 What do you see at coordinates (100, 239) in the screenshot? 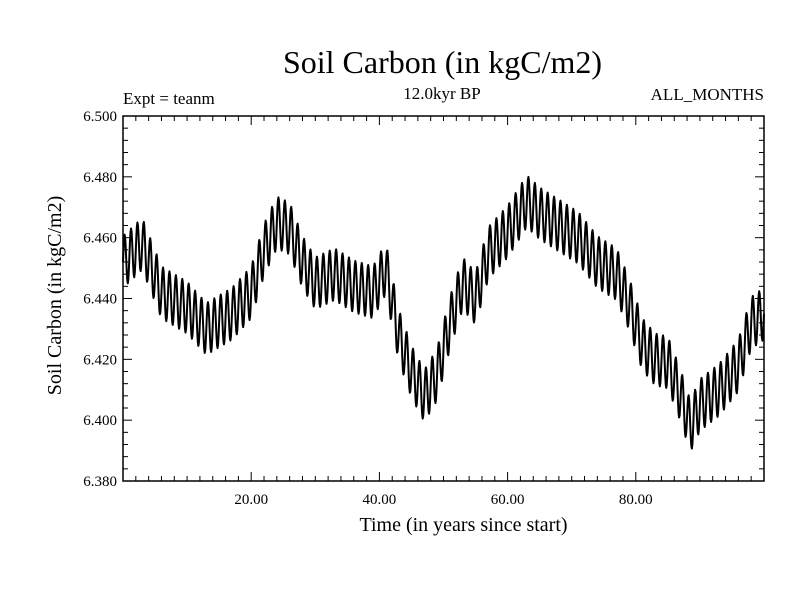
I see `y-tick-label: 6.460` at bounding box center [100, 239].